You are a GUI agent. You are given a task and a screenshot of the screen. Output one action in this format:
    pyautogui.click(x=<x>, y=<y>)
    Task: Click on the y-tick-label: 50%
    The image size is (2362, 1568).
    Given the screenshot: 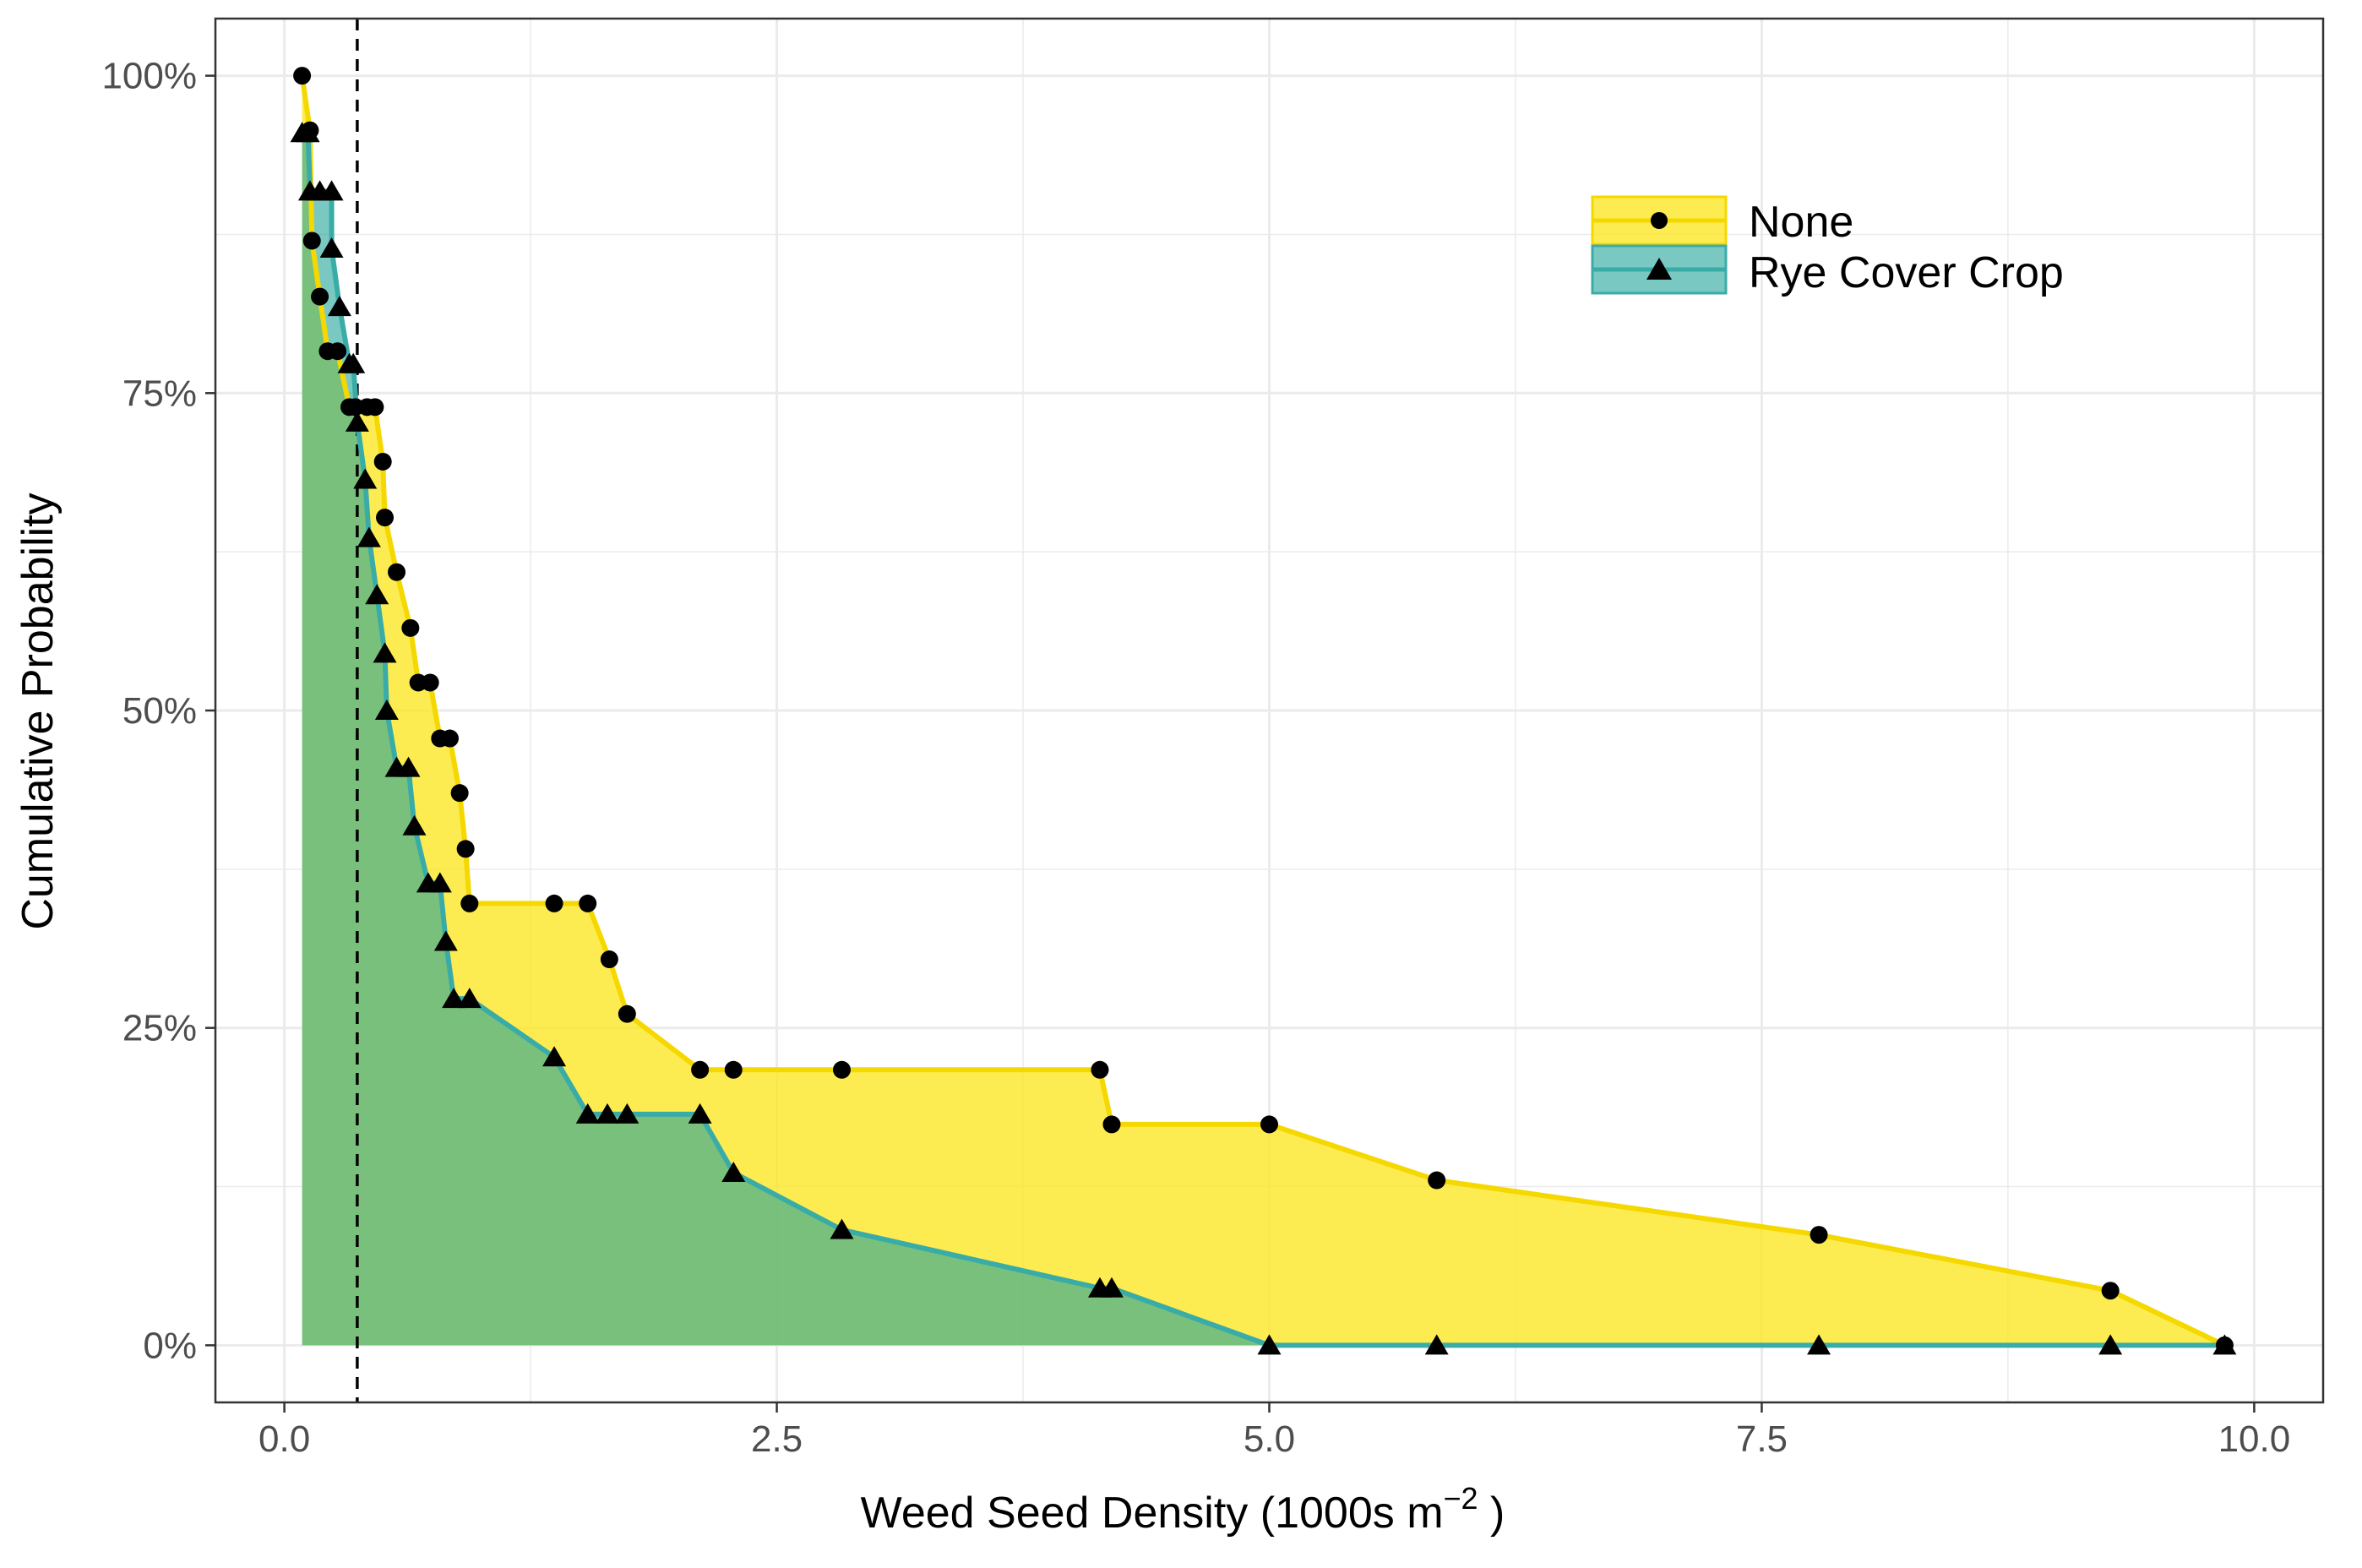 What is the action you would take?
    pyautogui.click(x=159, y=711)
    